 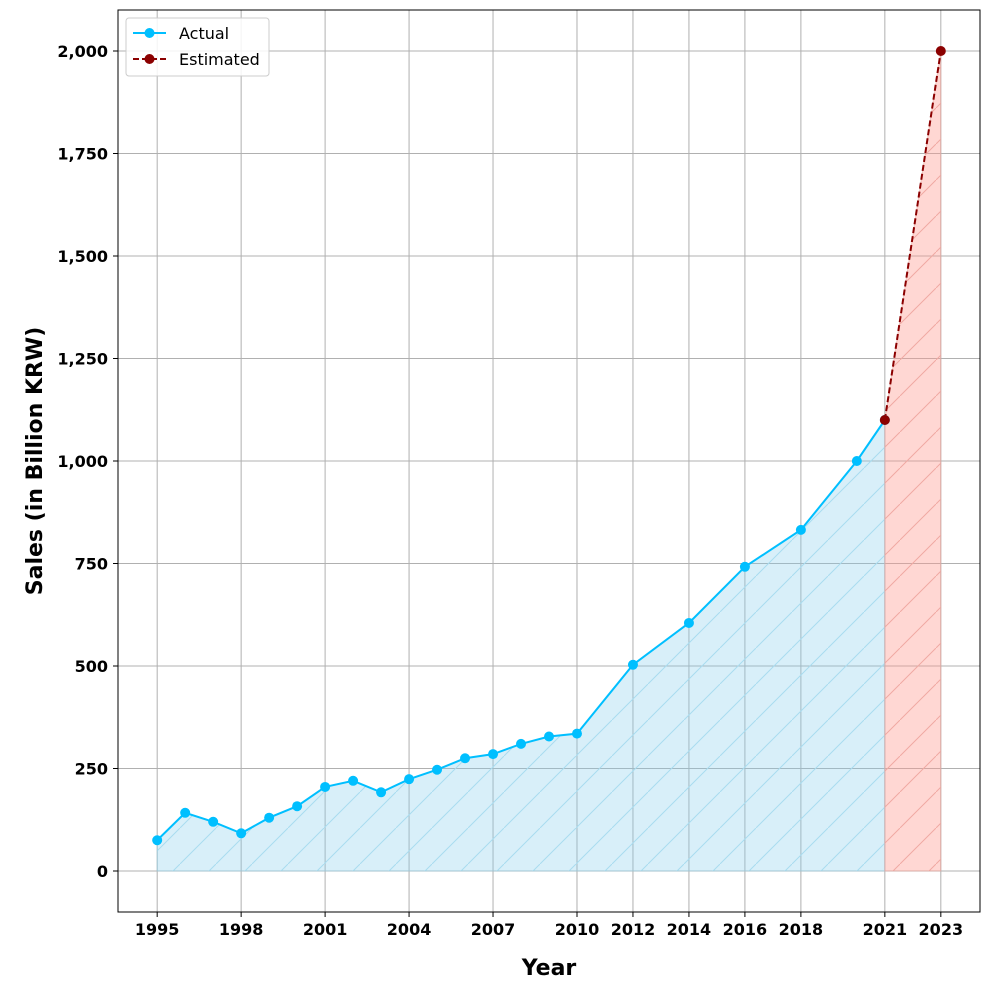 I want to click on x-tick-label: 1995, so click(x=157, y=929).